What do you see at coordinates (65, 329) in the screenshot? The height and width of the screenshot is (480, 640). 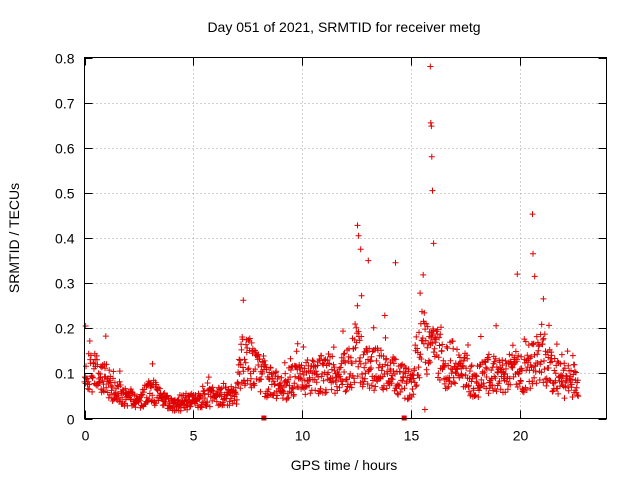 I see `y-tick-label: 0.2` at bounding box center [65, 329].